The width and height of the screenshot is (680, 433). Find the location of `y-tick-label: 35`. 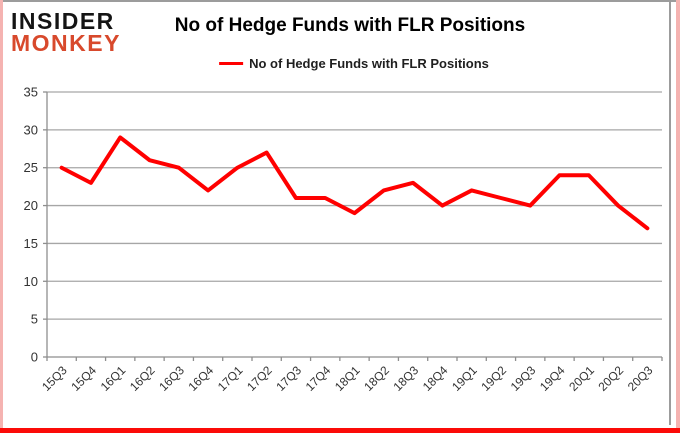

y-tick-label: 35 is located at coordinates (31, 92).